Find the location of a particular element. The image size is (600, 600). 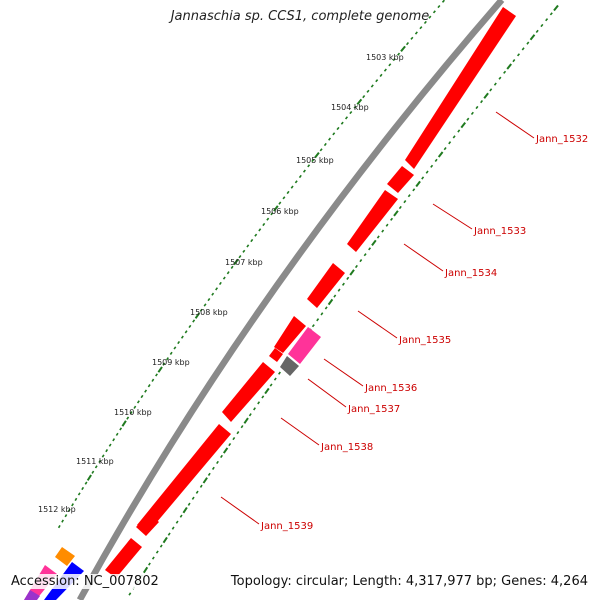

kbp-label: 1507 kbp is located at coordinates (244, 262).